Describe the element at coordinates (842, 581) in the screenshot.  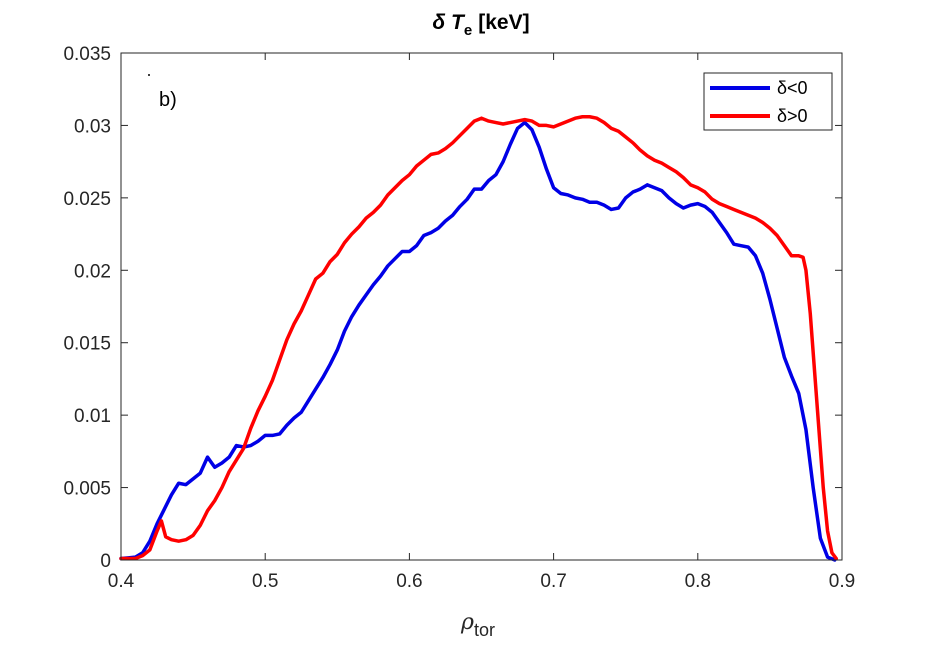
I see `x-tick-label: 0.9` at that location.